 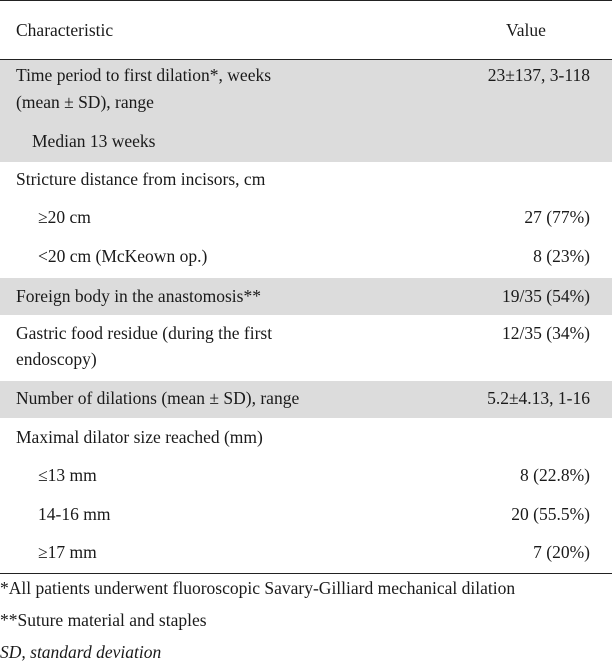 I want to click on footnote-sd: SD, standard deviation, so click(x=81, y=652).